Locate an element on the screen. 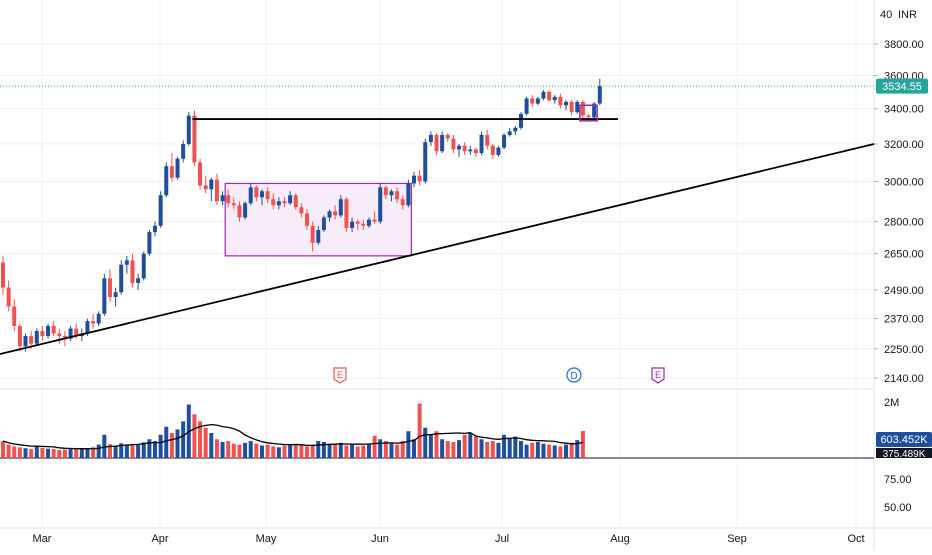  price-tick-label: 3200.00 is located at coordinates (904, 145).